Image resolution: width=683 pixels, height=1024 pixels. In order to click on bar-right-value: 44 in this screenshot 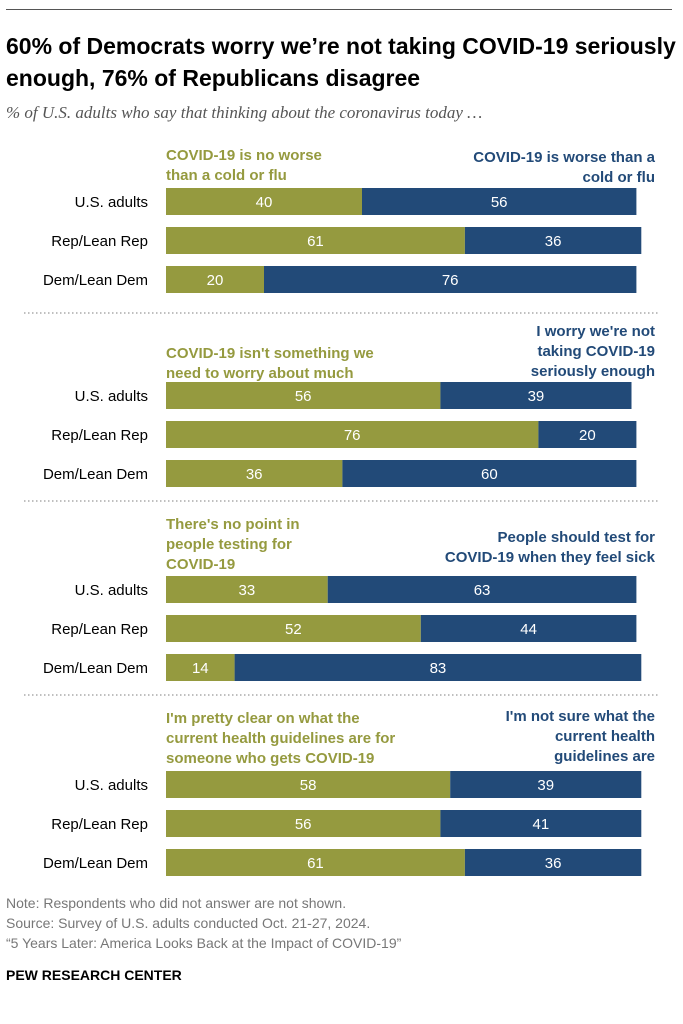, I will do `click(528, 629)`.